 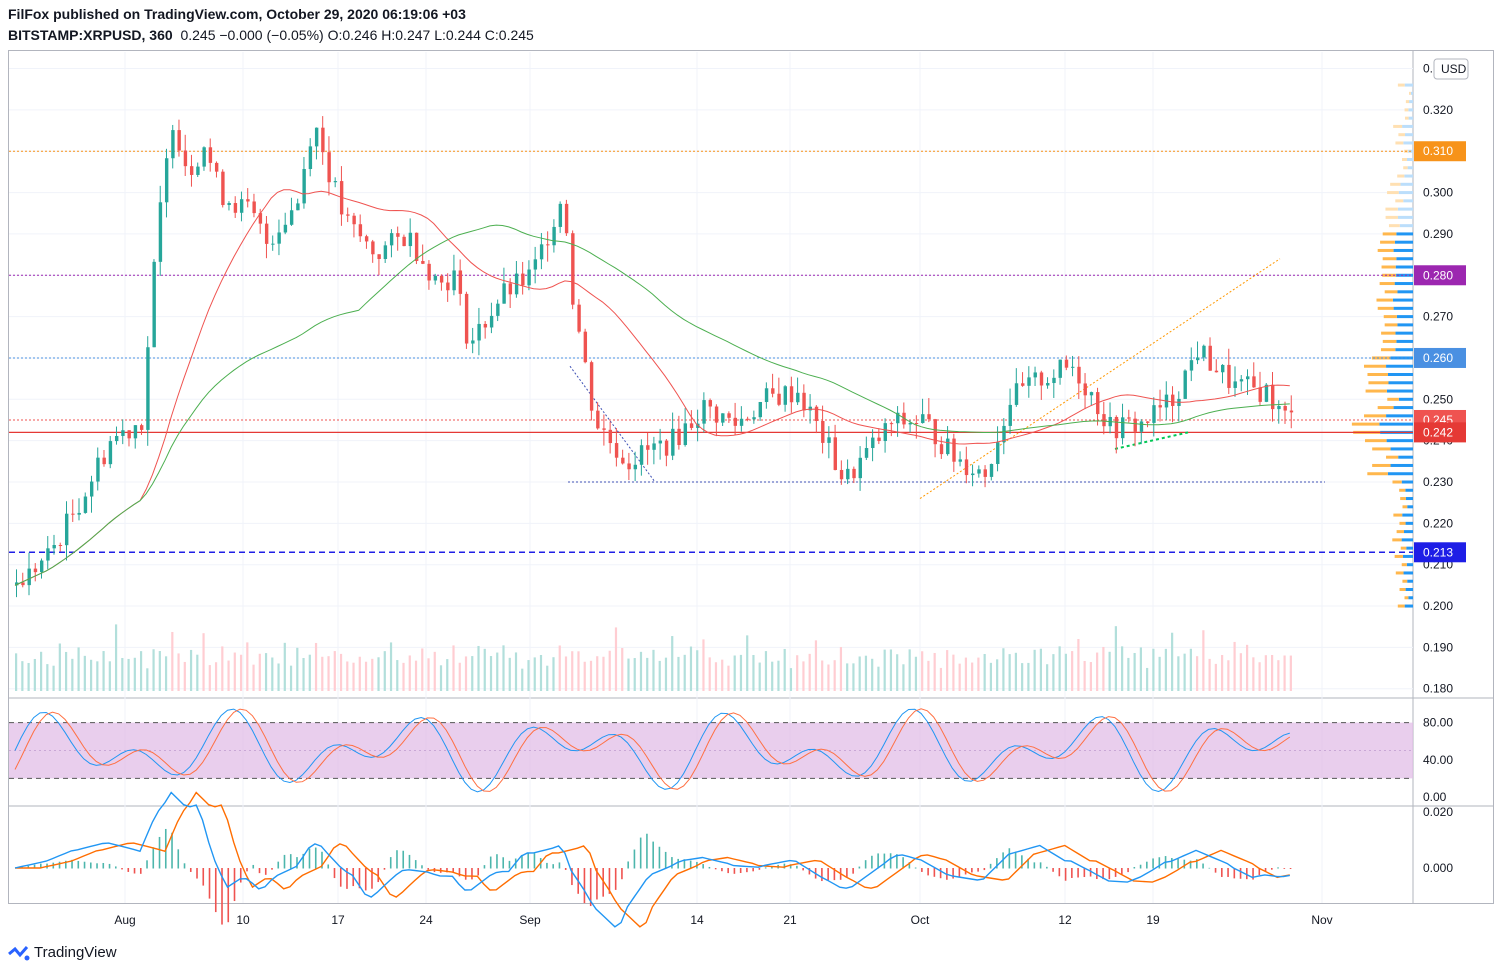 I want to click on stochastic-tick: 80.00, so click(x=1438, y=723).